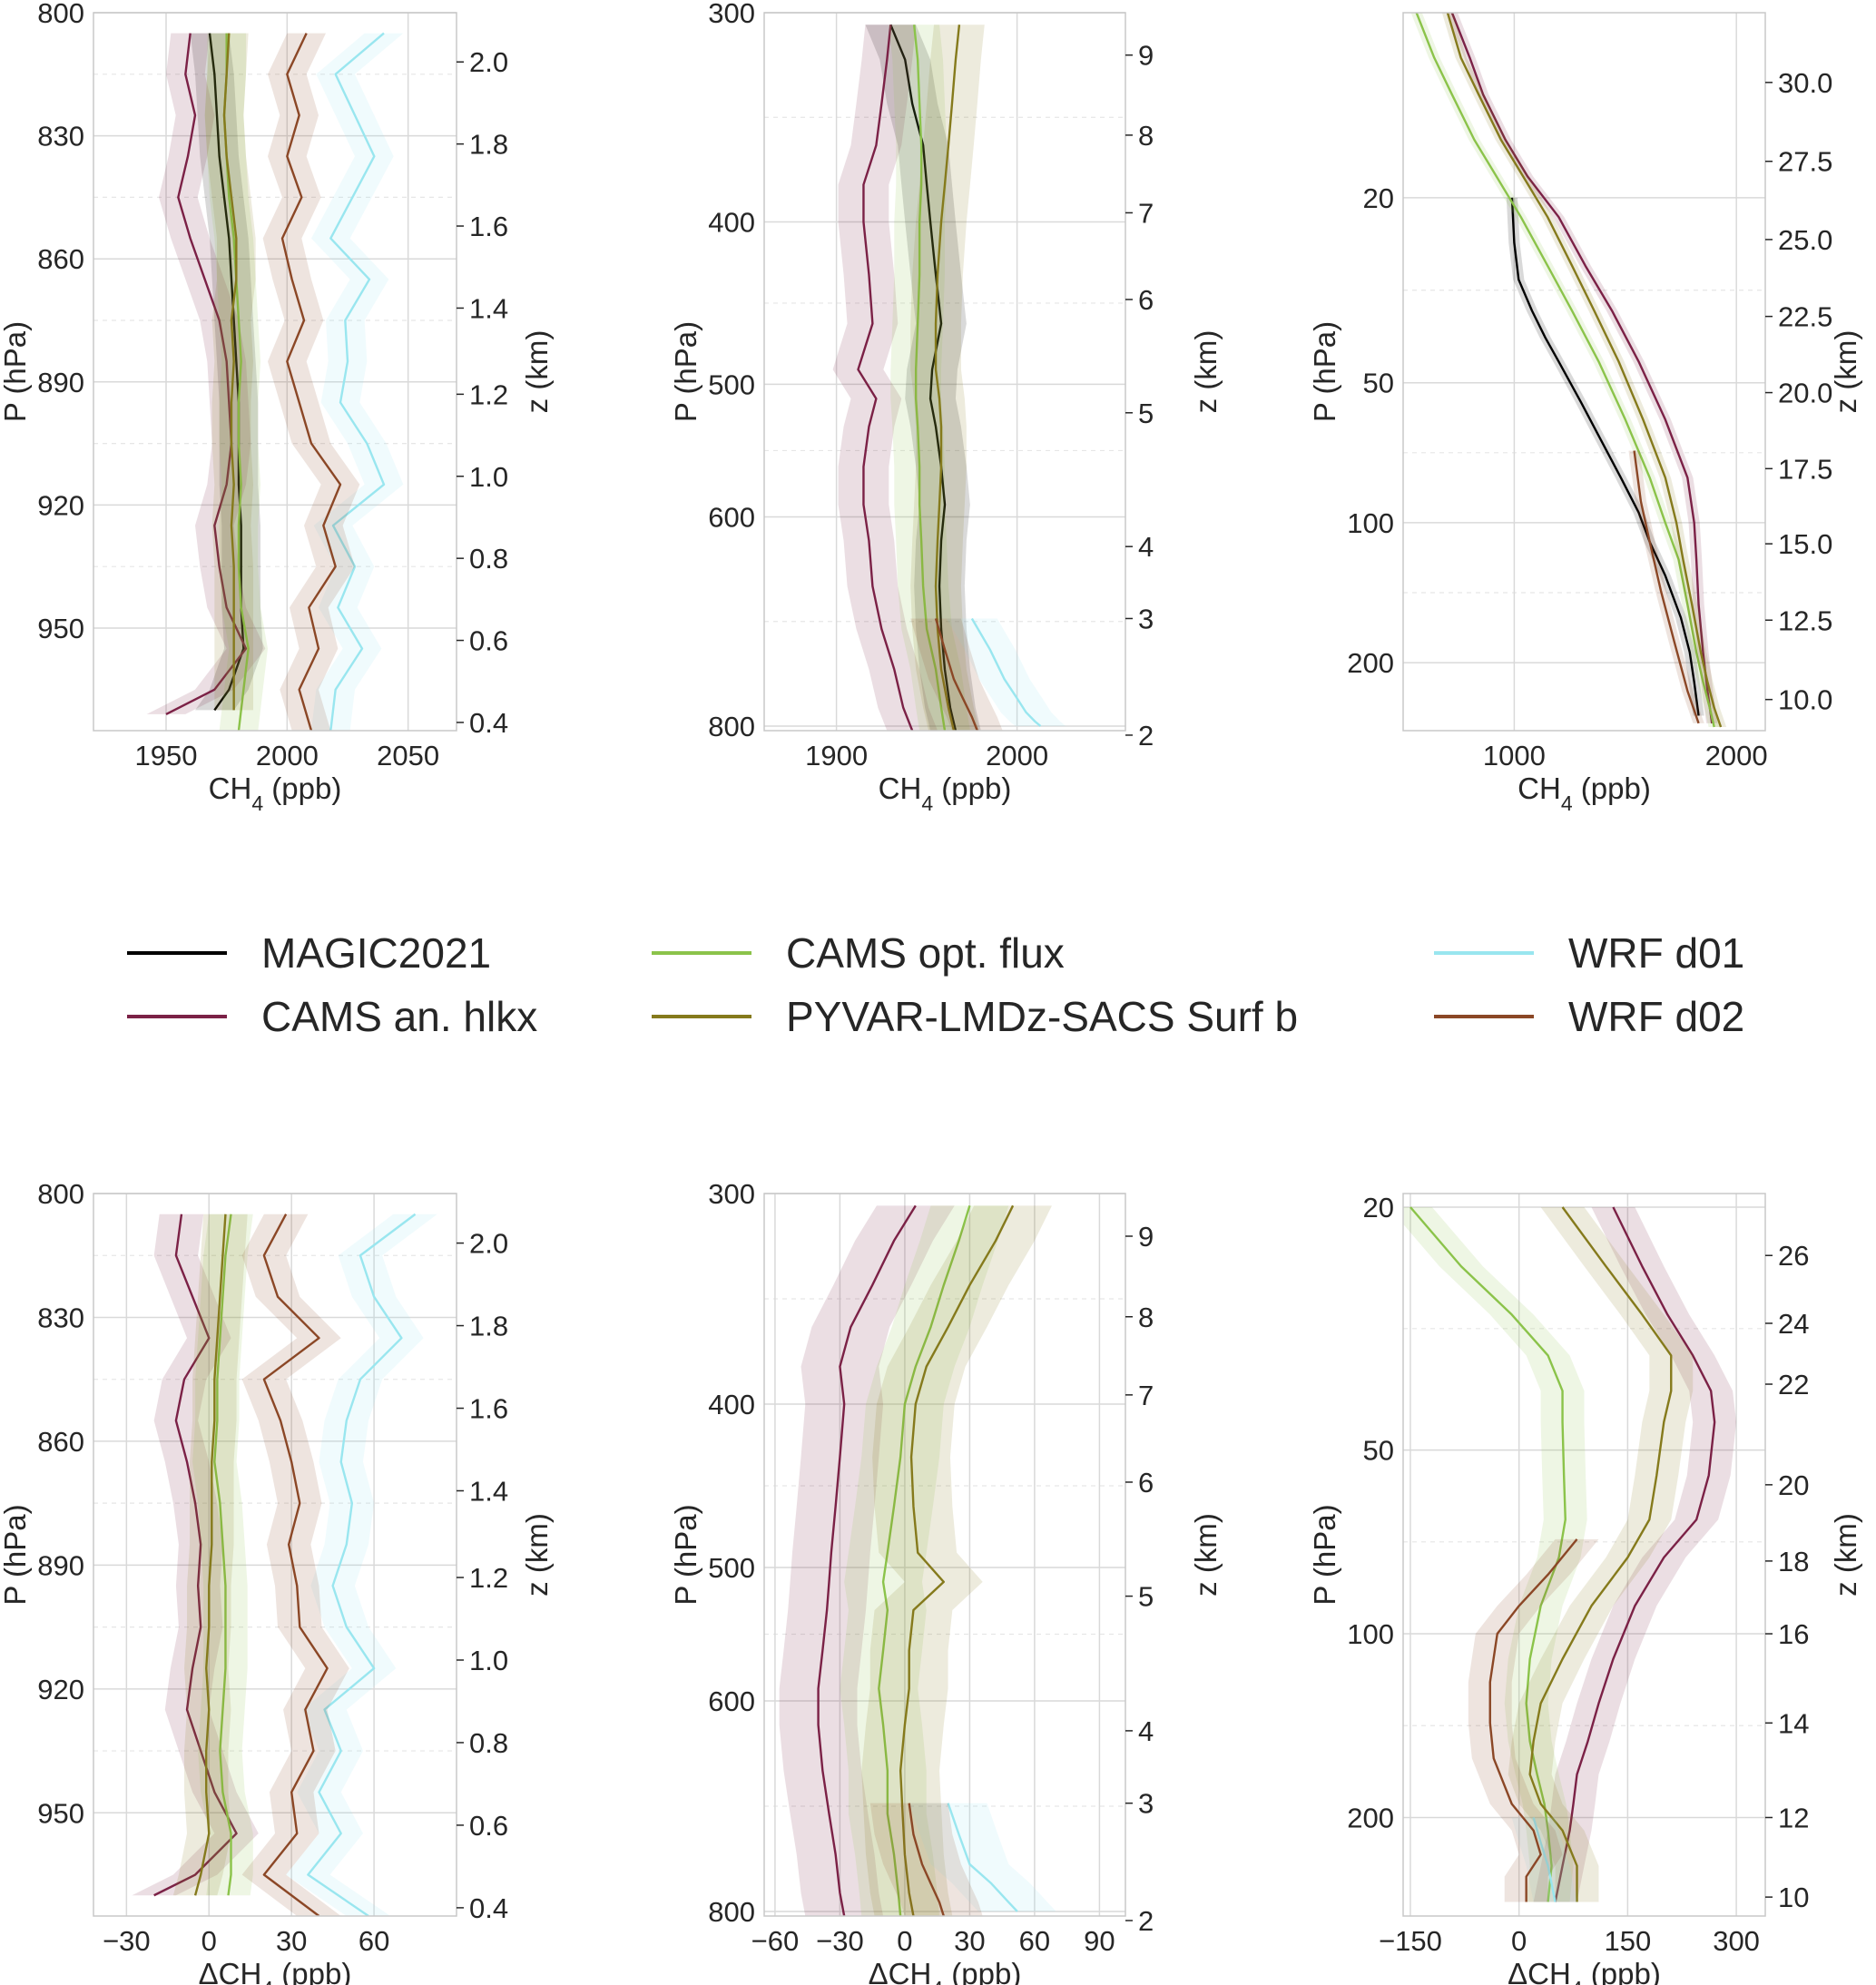 The height and width of the screenshot is (1985, 1876). Describe the element at coordinates (489, 1244) in the screenshot. I see `y2-tick-label: 2.0` at that location.